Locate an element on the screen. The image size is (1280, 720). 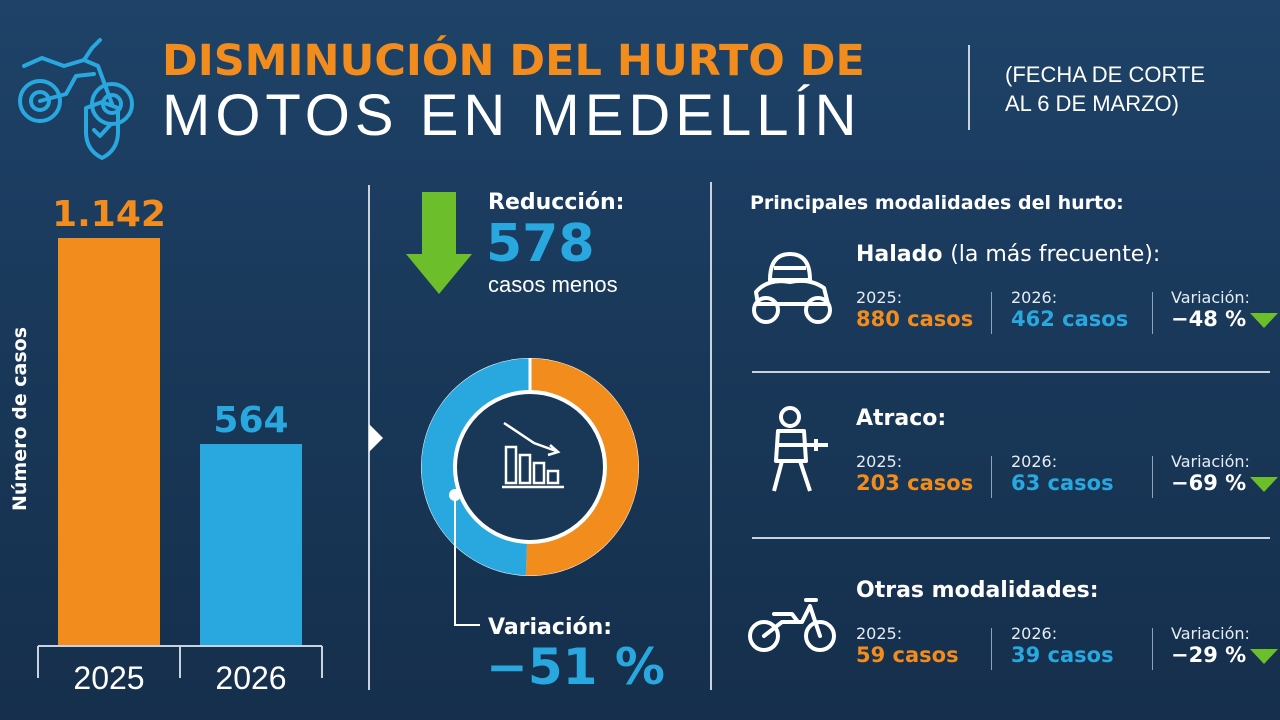
cell-variation: Variación: −48 % is located at coordinates (1225, 309).